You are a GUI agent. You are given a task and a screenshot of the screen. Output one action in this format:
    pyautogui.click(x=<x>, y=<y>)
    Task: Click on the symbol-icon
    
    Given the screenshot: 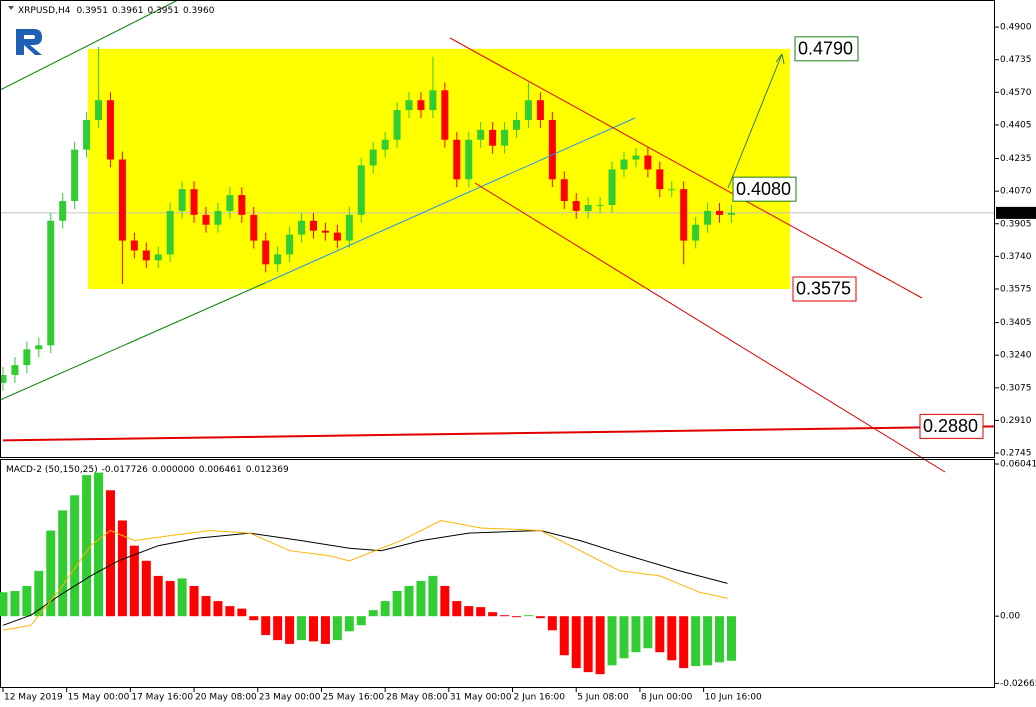 What is the action you would take?
    pyautogui.click(x=11, y=8)
    